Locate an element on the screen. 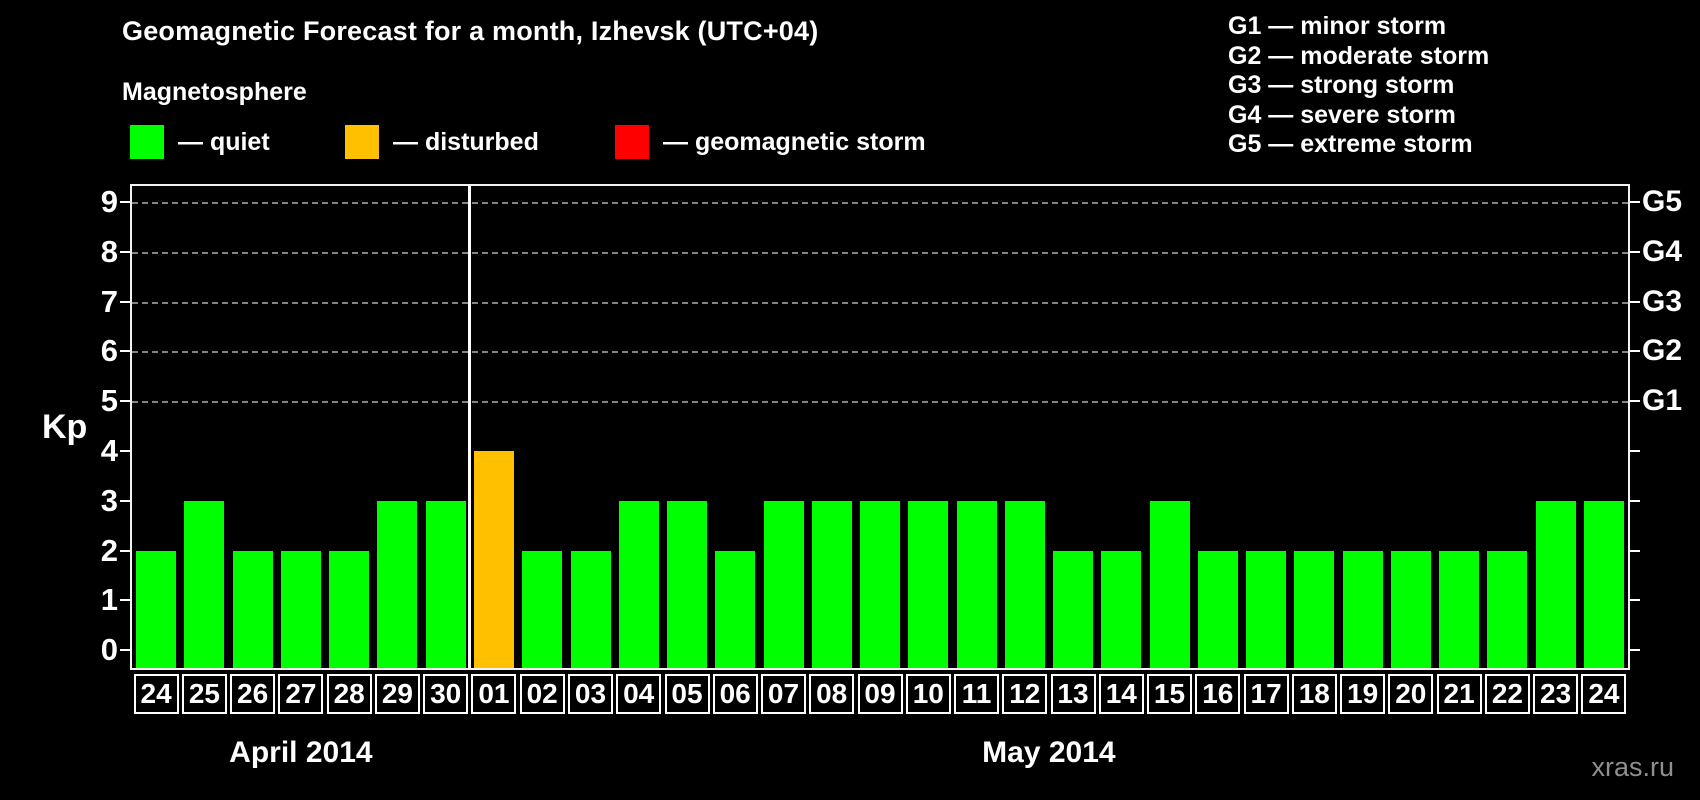 The image size is (1700, 800). date-cell-27: 27 is located at coordinates (301, 694).